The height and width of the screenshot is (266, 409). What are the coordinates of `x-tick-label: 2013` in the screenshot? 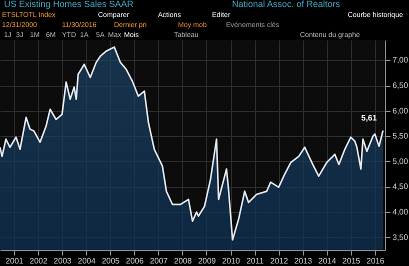 It's located at (303, 261).